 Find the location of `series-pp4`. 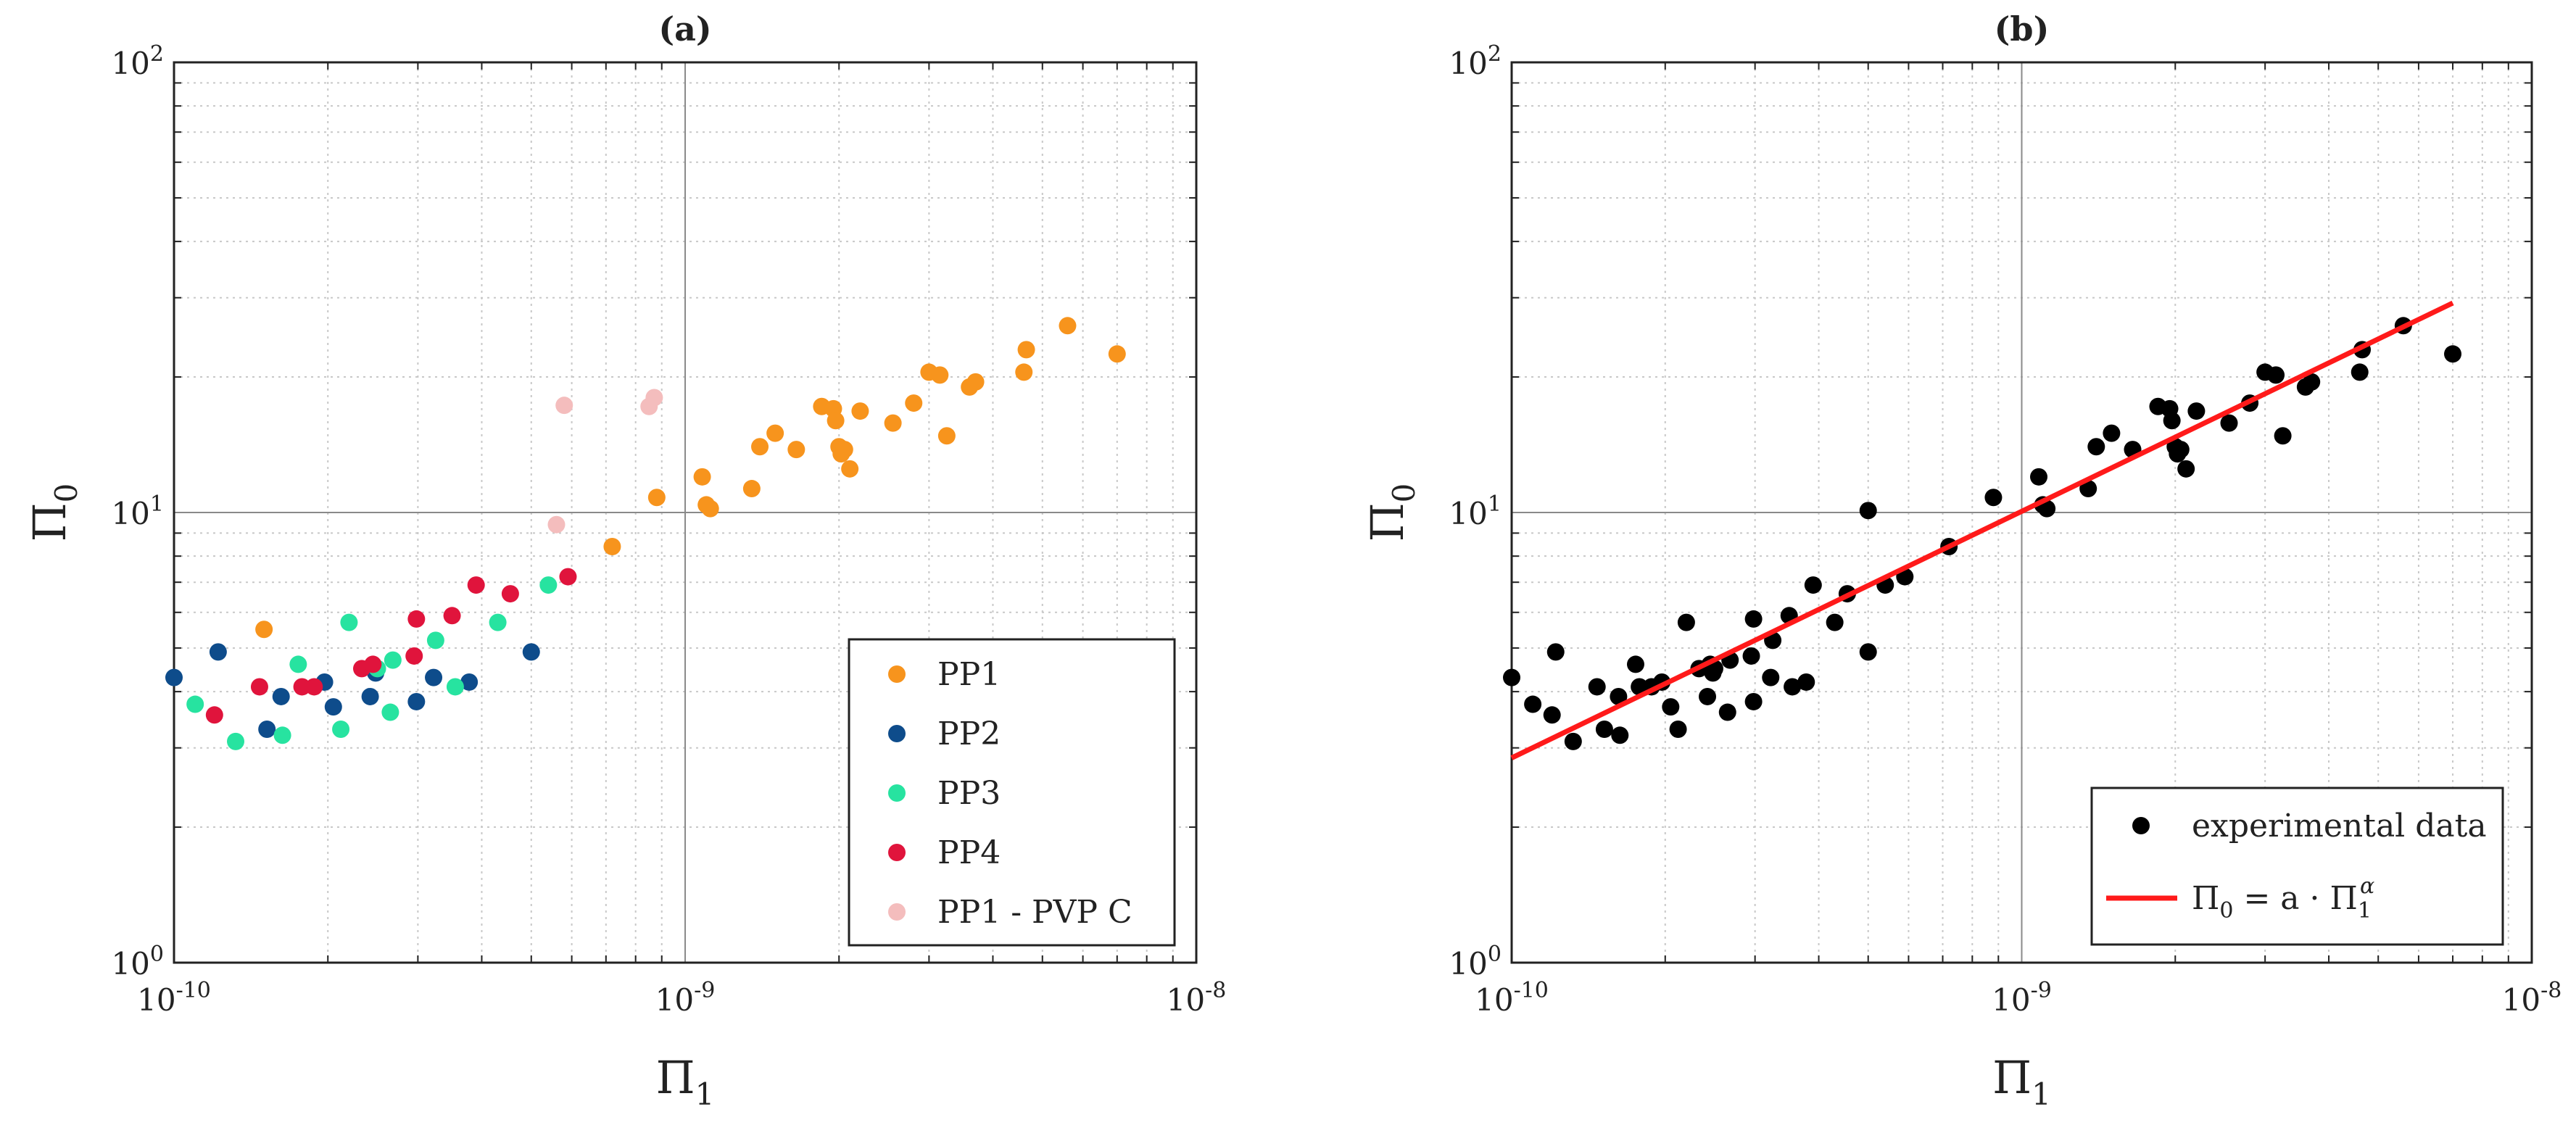

series-pp4 is located at coordinates (391, 646).